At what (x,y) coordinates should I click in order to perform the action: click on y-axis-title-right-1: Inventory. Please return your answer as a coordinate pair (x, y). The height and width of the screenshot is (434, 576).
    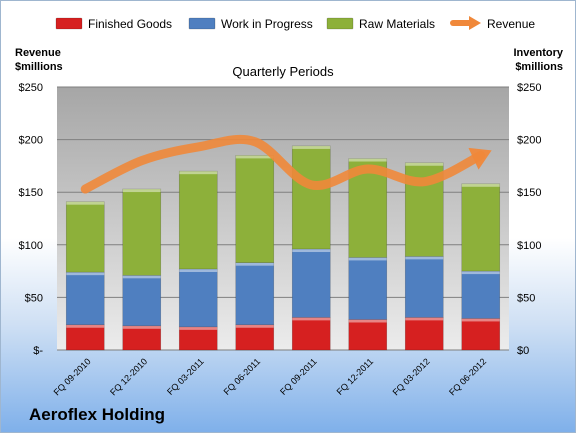
    Looking at the image, I should click on (538, 53).